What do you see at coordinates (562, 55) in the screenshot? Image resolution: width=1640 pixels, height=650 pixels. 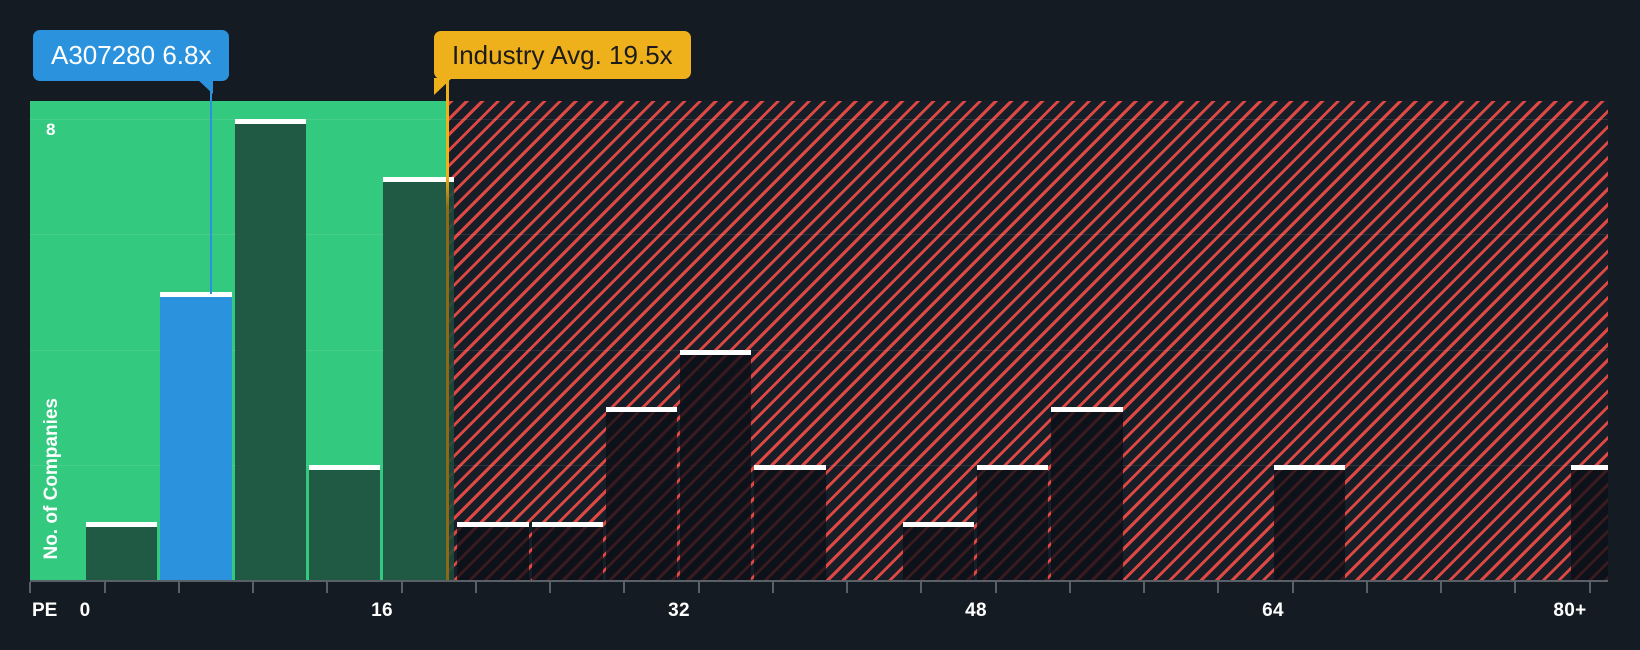 I see `industry-average-callout: Industry Avg. 19.5x` at bounding box center [562, 55].